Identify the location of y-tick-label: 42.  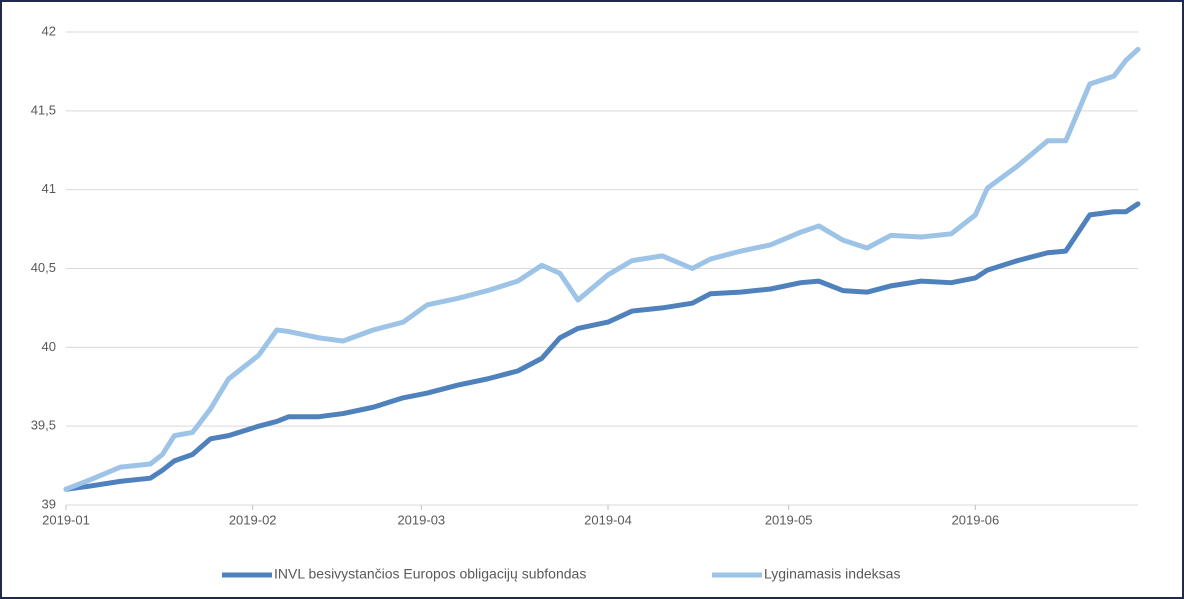
(49, 30).